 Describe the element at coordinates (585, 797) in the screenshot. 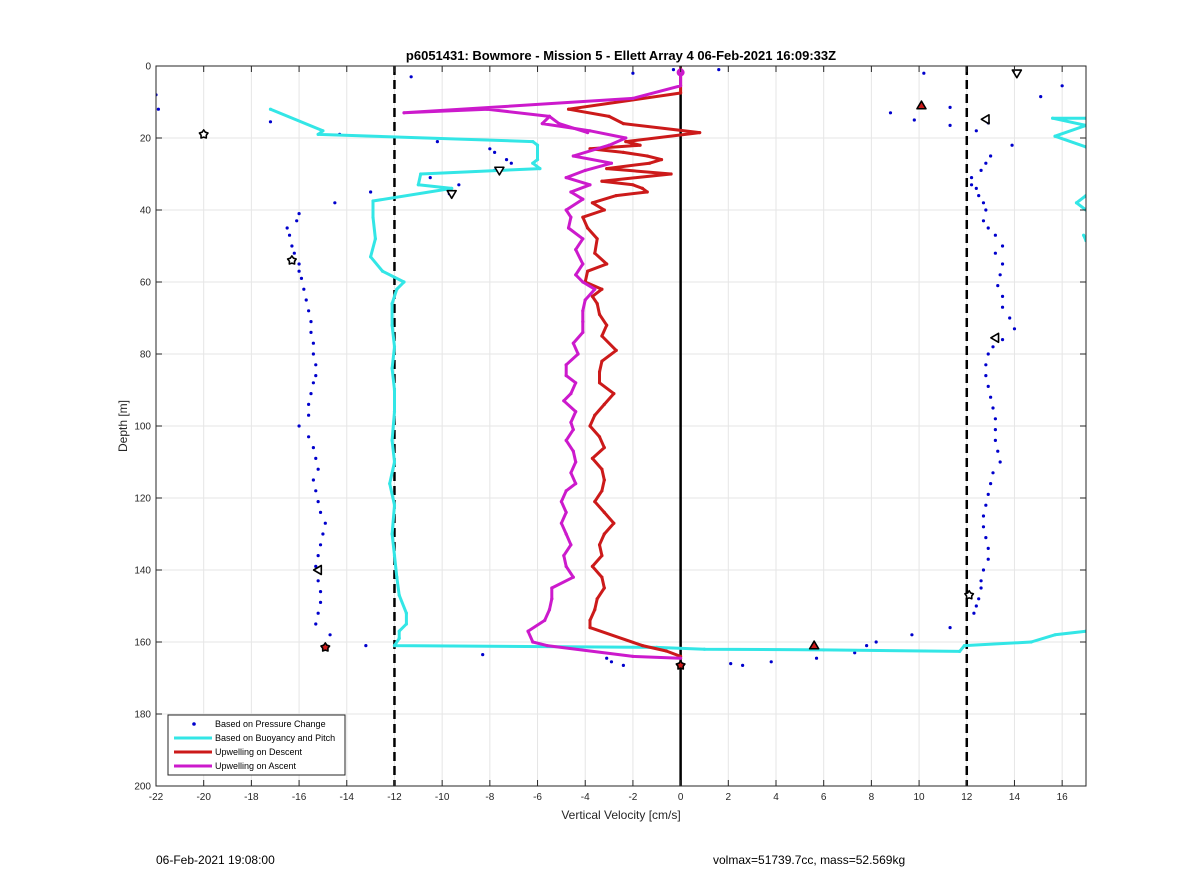

I see `x-tick-label: -4` at that location.